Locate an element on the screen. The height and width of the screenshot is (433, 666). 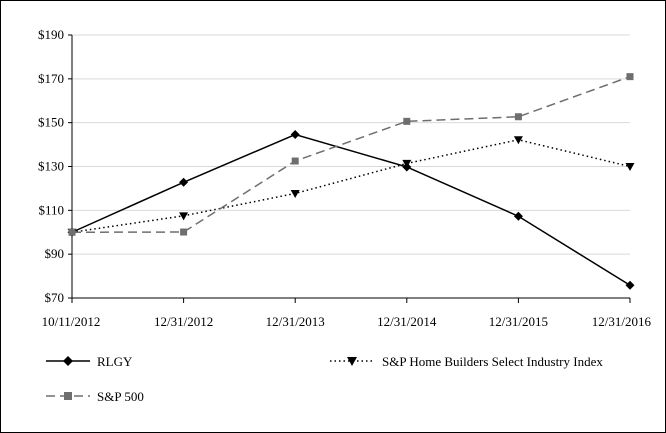
legend-label-sp500: S&P 500 is located at coordinates (120, 396).